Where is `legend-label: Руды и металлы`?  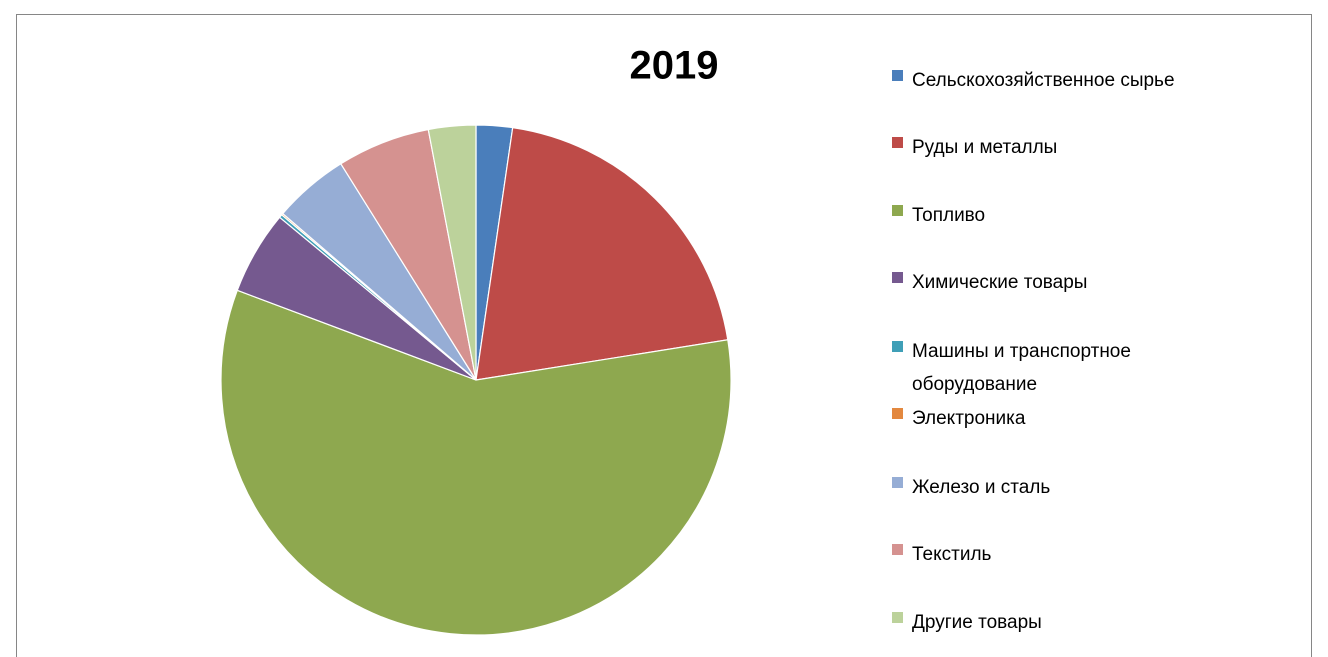 legend-label: Руды и металлы is located at coordinates (985, 147).